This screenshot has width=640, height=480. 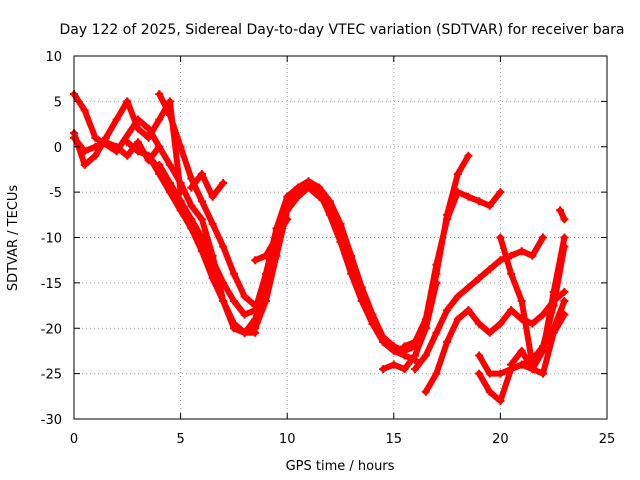 I want to click on x-tick-label: 25, so click(x=607, y=439).